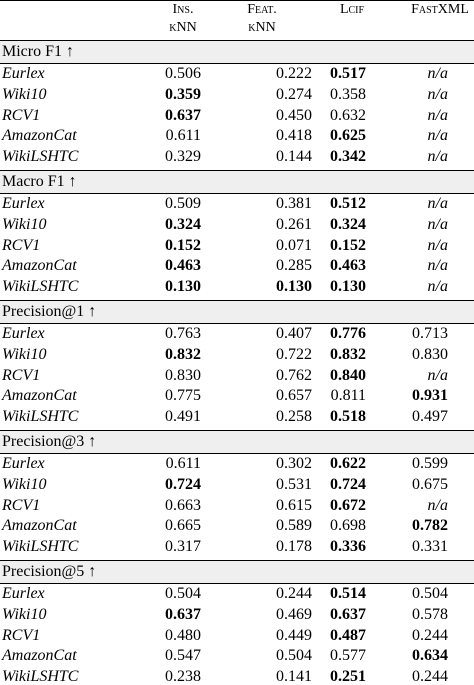  What do you see at coordinates (294, 354) in the screenshot?
I see `cell-value: 0.722` at bounding box center [294, 354].